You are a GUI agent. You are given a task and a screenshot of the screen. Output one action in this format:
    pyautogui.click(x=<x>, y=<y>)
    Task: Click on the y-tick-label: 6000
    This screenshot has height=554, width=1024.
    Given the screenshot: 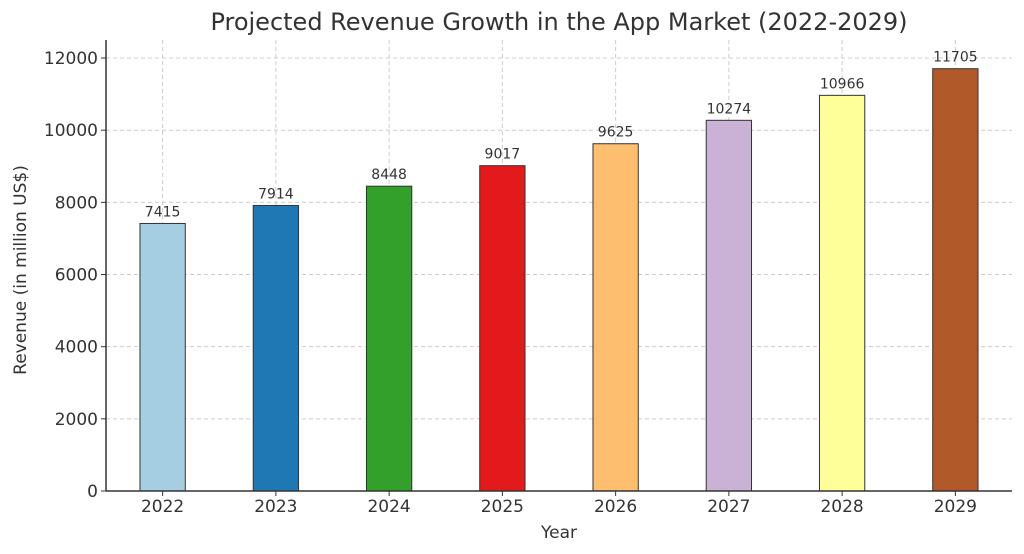 What is the action you would take?
    pyautogui.click(x=76, y=276)
    